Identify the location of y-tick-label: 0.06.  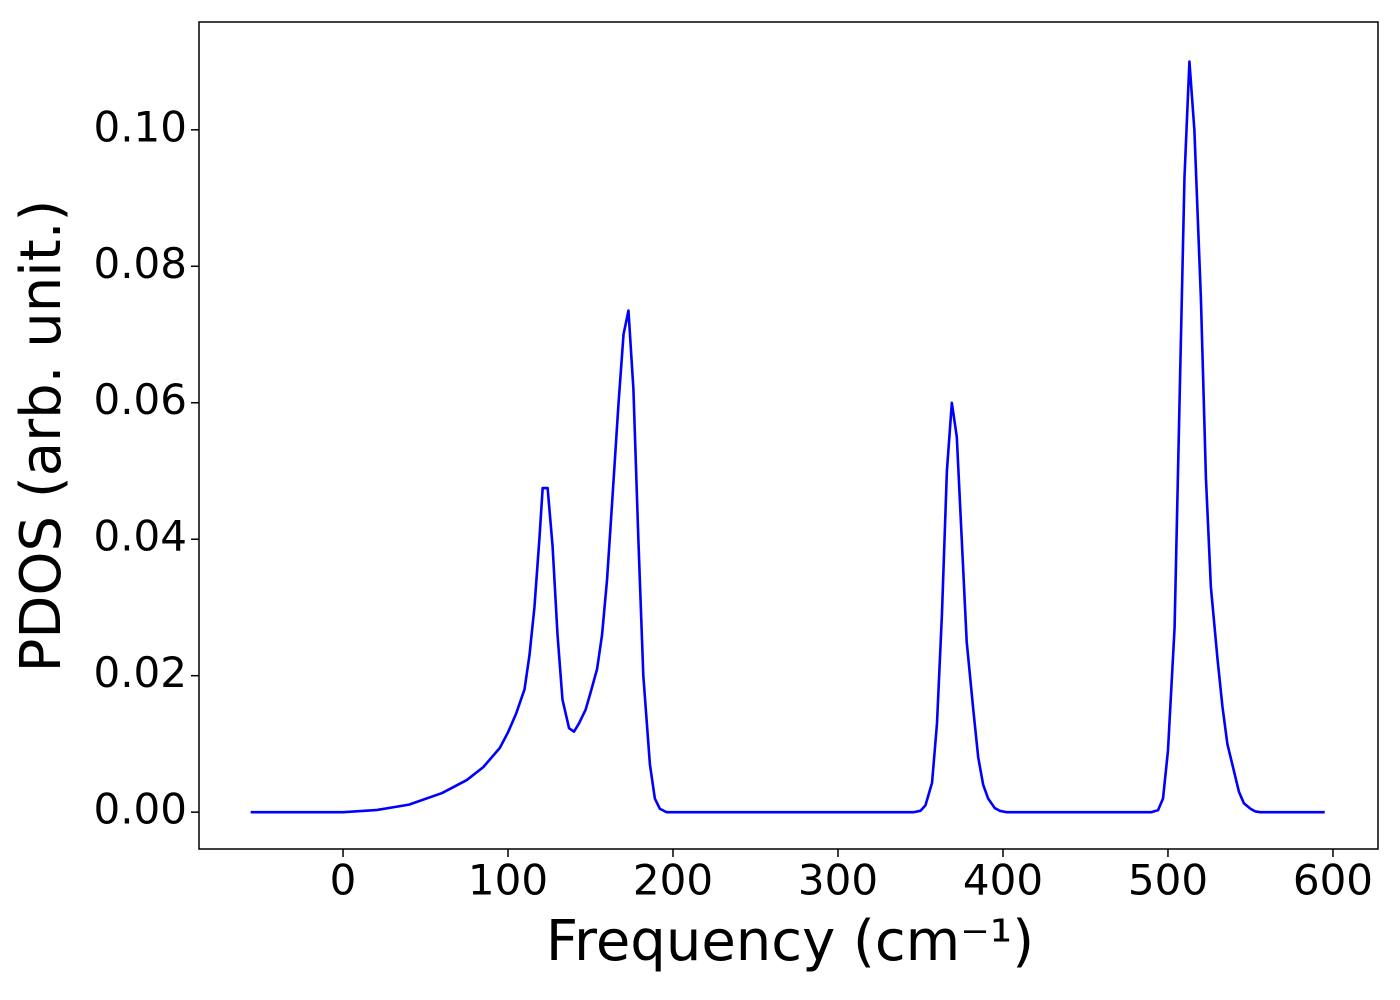
(140, 399).